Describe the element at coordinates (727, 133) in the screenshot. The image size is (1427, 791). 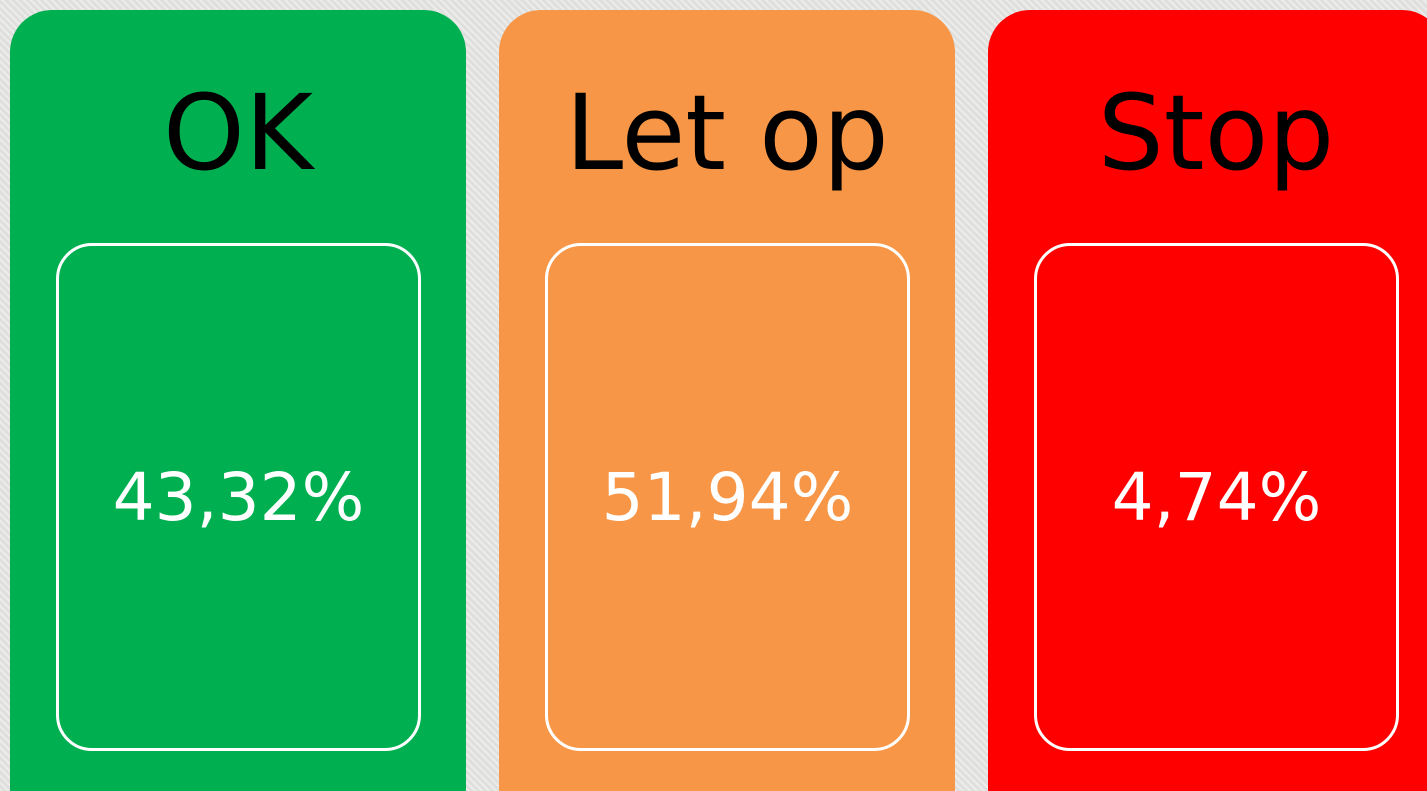
I see `card-title: Let op` at that location.